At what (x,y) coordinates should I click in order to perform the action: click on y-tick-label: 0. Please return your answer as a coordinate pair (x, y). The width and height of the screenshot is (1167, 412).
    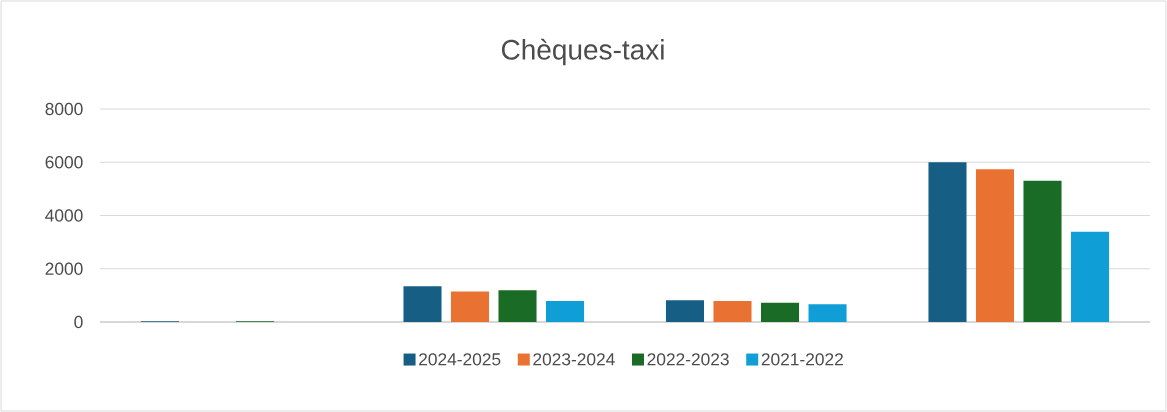
    Looking at the image, I should click on (78, 322).